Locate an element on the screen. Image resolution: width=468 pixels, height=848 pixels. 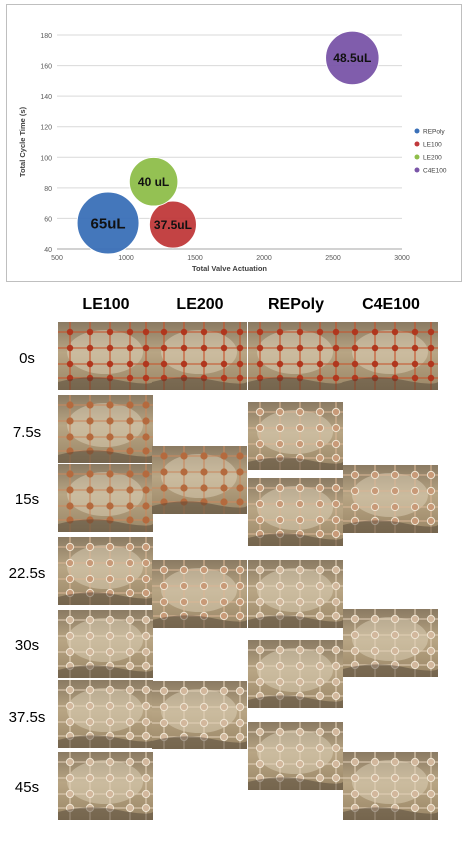
y-tick-label: 120 is located at coordinates (46, 128).